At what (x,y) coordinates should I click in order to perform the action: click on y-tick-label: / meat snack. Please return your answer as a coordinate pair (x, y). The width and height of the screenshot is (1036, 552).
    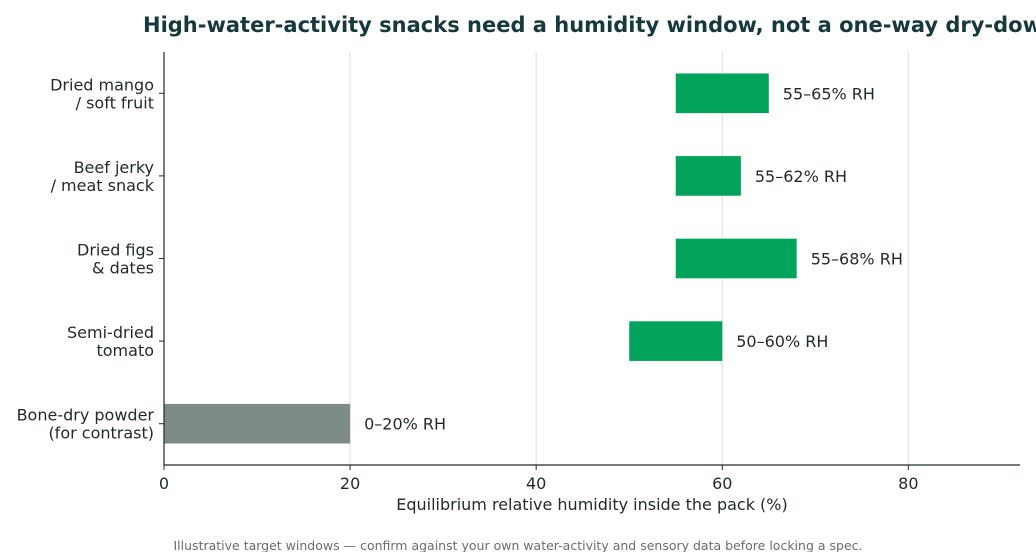
    Looking at the image, I should click on (103, 185).